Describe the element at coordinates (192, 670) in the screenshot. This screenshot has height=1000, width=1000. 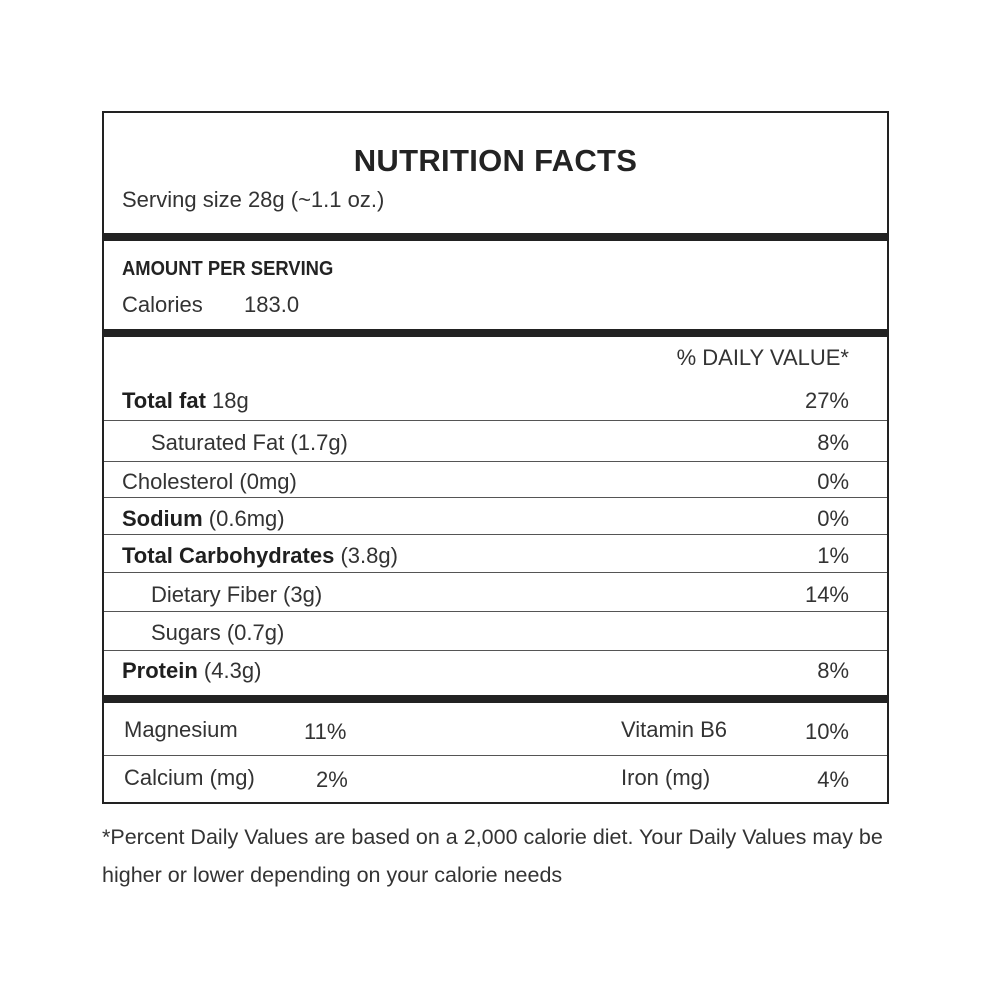
I see `nutrient-name: Protein (4.3g)` at that location.